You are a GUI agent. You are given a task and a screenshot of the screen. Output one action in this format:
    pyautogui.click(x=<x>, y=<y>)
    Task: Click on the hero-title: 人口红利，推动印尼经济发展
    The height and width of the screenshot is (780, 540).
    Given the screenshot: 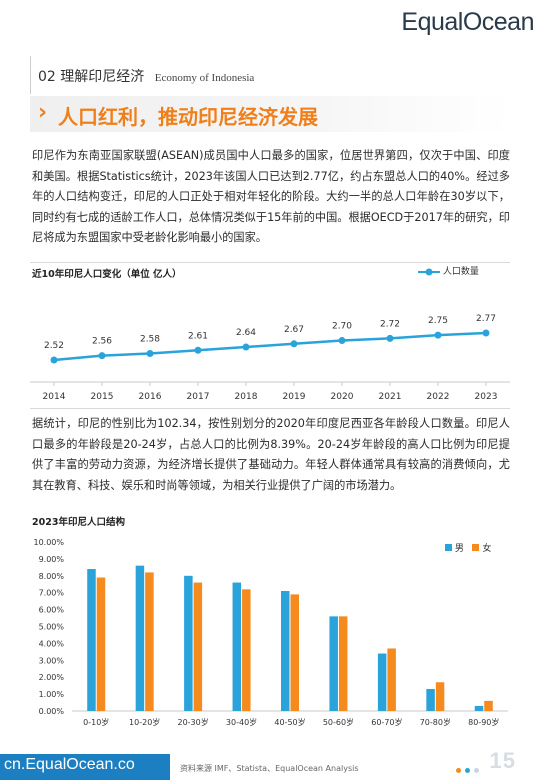 What is the action you would take?
    pyautogui.click(x=188, y=117)
    